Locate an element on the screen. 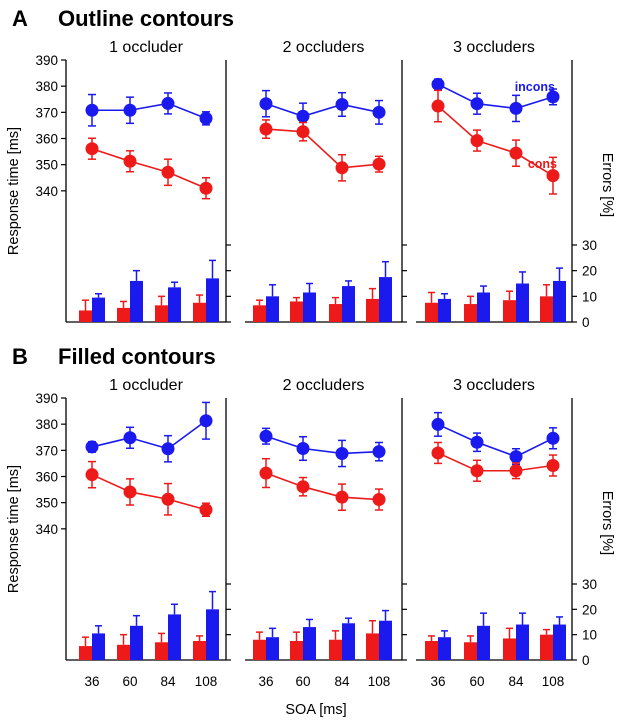 The image size is (631, 726). y-tick-label: 340 is located at coordinates (46, 529).